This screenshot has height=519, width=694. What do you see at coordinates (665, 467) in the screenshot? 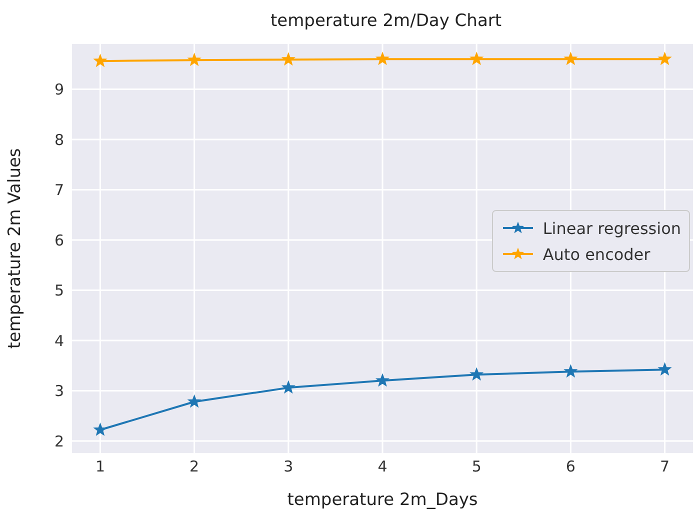
I see `x-tick-label: 7` at bounding box center [665, 467].